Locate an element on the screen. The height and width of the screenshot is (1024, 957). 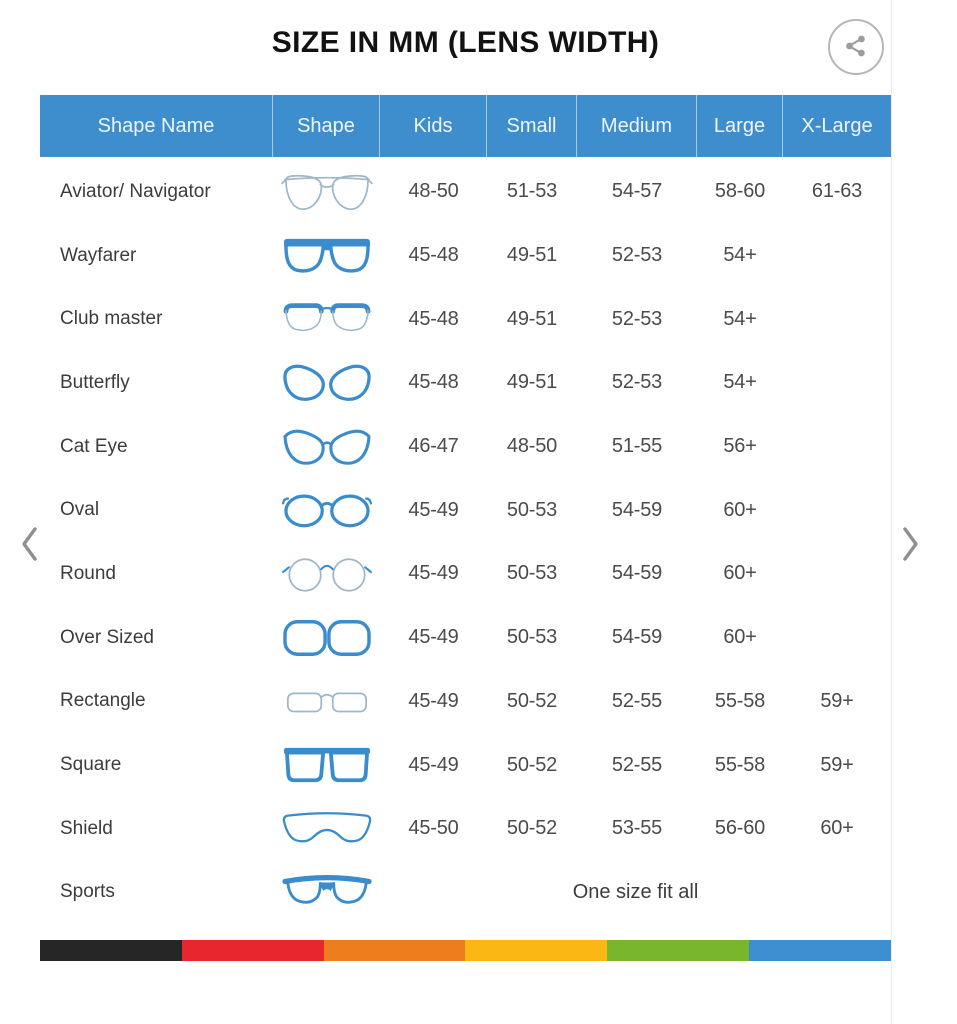
column-header-small: Small is located at coordinates (532, 126).